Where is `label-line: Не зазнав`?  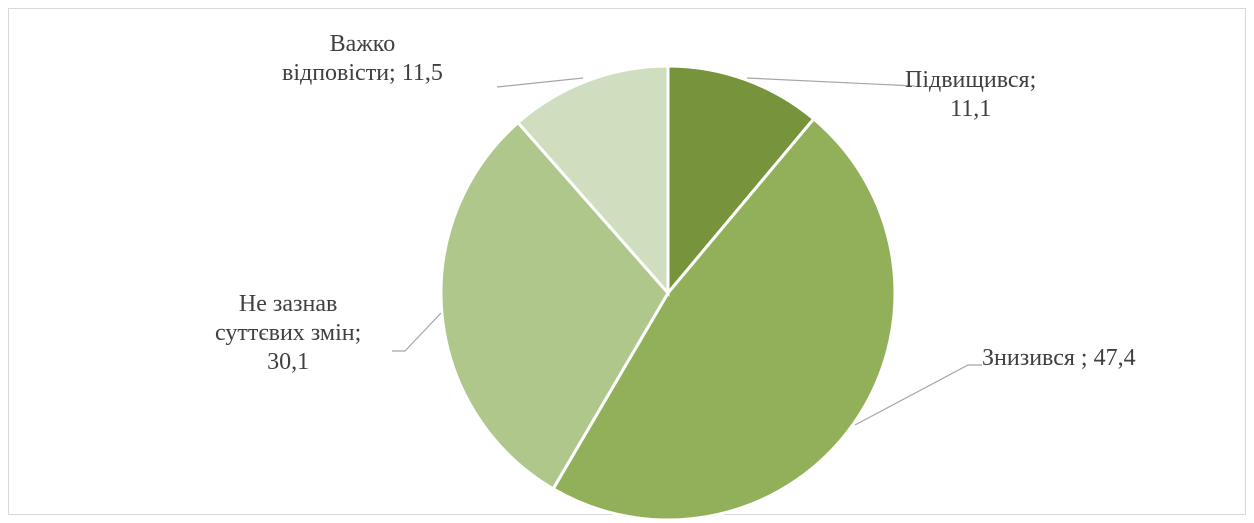
label-line: Не зазнав is located at coordinates (288, 304).